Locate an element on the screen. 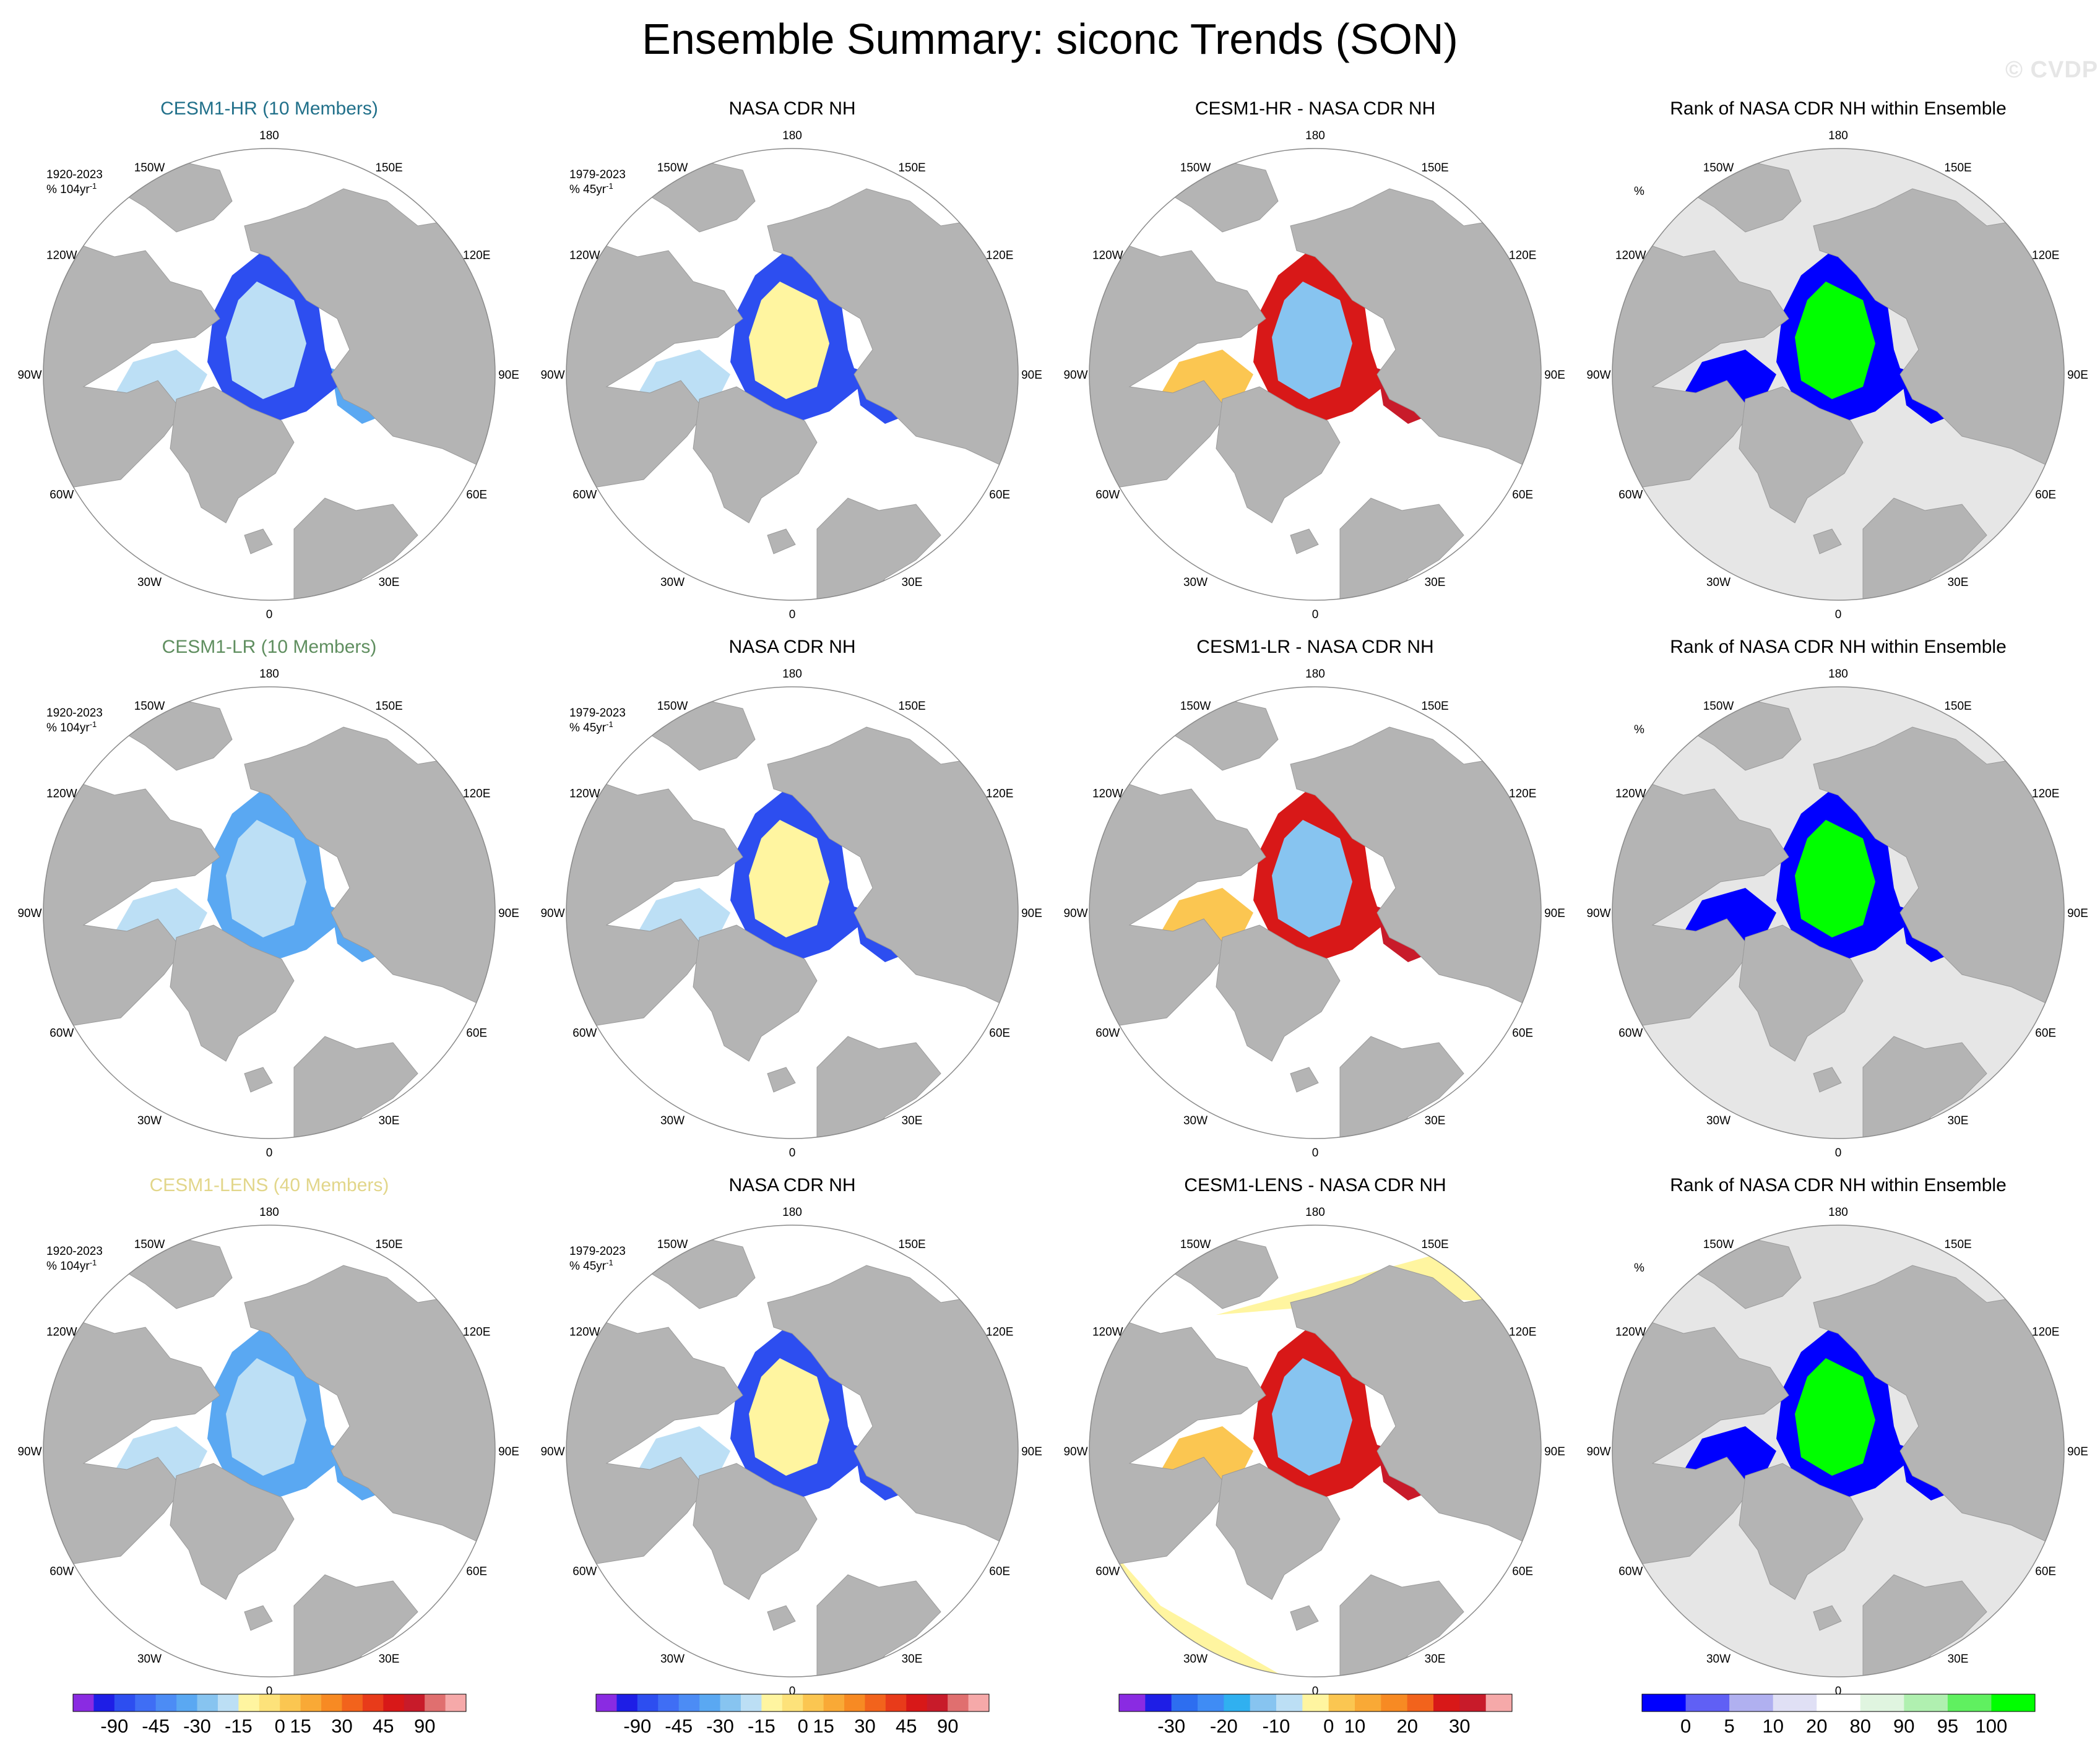 This screenshot has width=2100, height=1748. colorbar-tick-label: 95 is located at coordinates (1947, 1726).